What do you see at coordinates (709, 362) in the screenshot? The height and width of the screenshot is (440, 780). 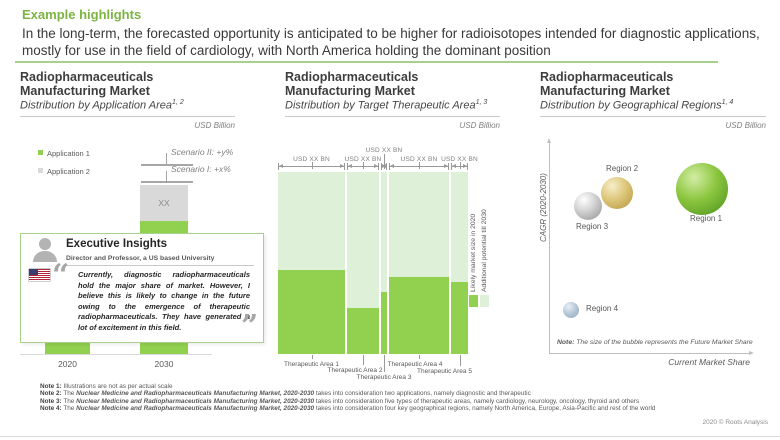 I see `x-axis-label: Current Market Share` at bounding box center [709, 362].